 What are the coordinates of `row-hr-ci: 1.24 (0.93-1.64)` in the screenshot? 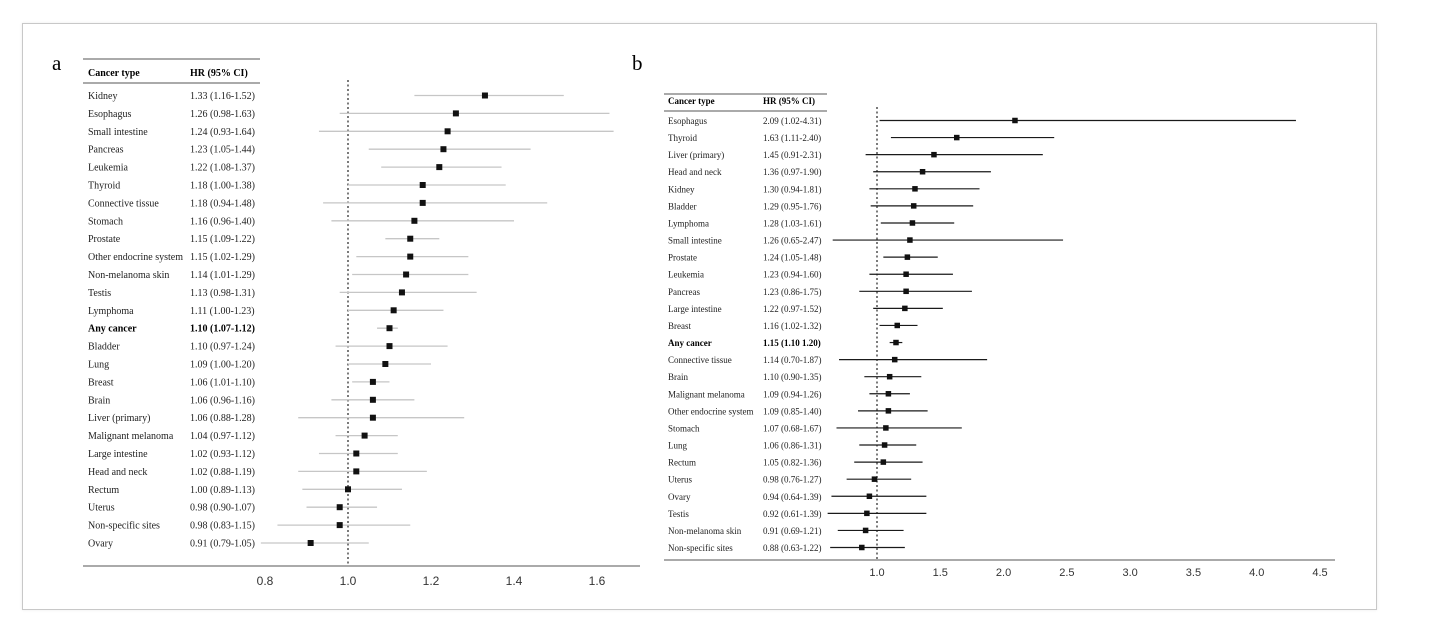 It's located at (222, 132).